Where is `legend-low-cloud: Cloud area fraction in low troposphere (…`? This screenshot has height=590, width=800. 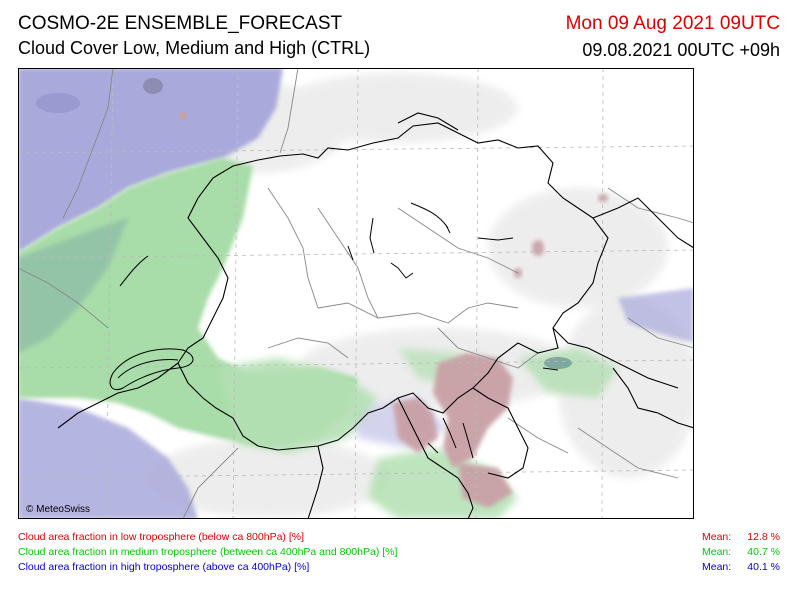
legend-low-cloud: Cloud area fraction in low troposphere (… is located at coordinates (161, 537).